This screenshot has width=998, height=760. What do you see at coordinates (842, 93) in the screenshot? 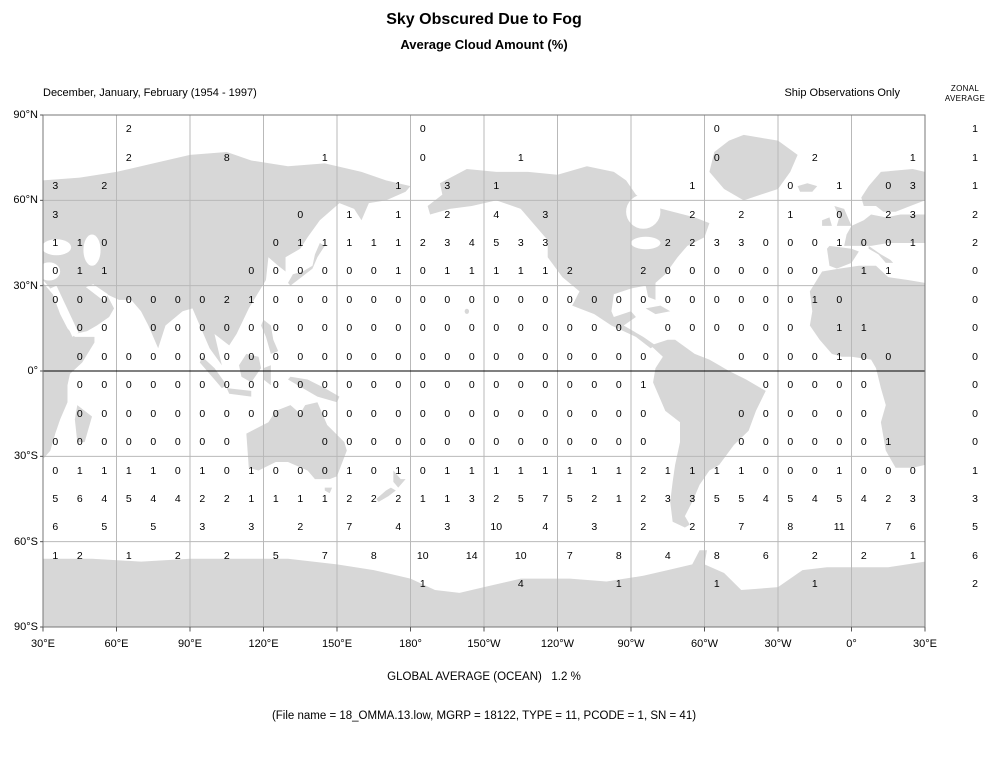
I see `source-label: Ship Observations Only` at bounding box center [842, 93].